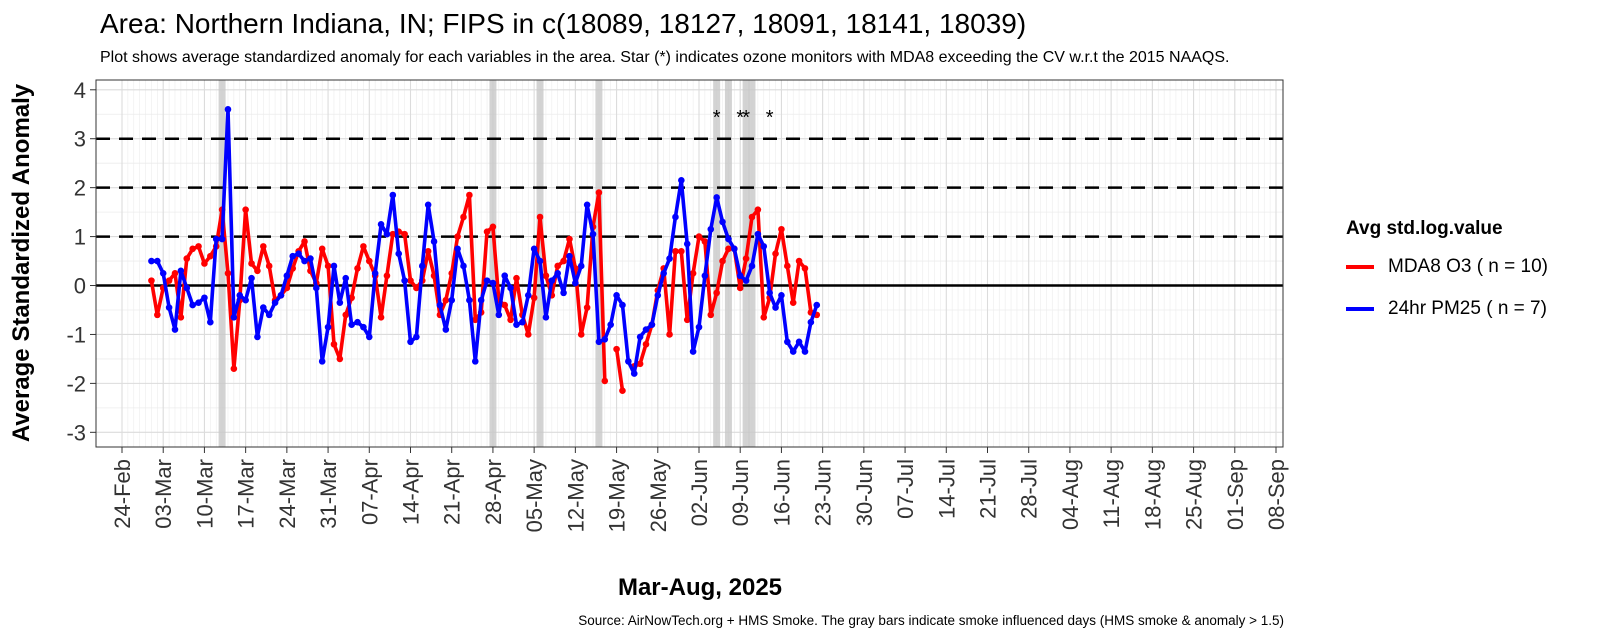 The image size is (1600, 640). What do you see at coordinates (378, 285) in the screenshot?
I see `series-line` at bounding box center [378, 285].